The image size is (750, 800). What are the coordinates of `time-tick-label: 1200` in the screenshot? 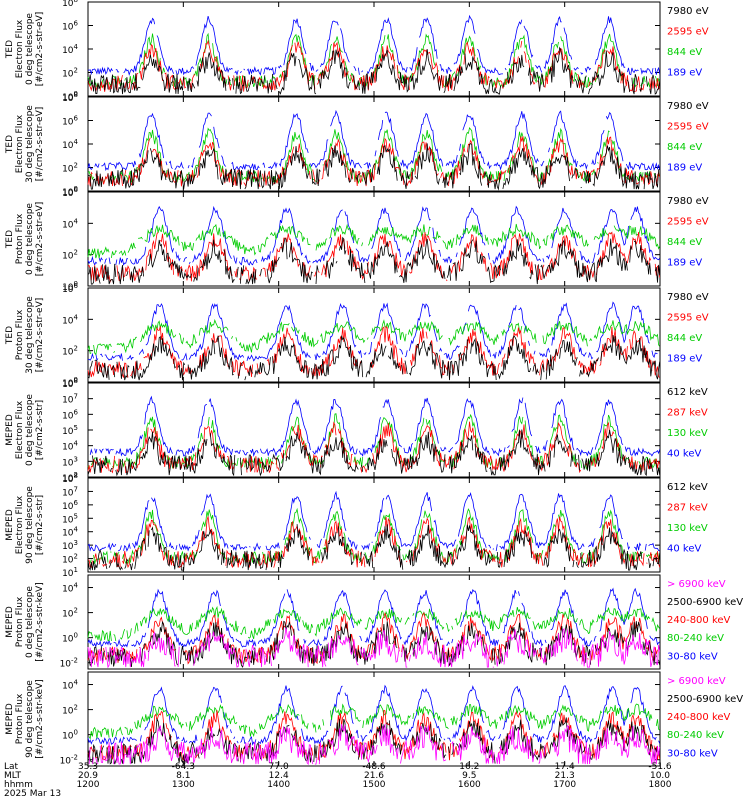 It's located at (88, 785).